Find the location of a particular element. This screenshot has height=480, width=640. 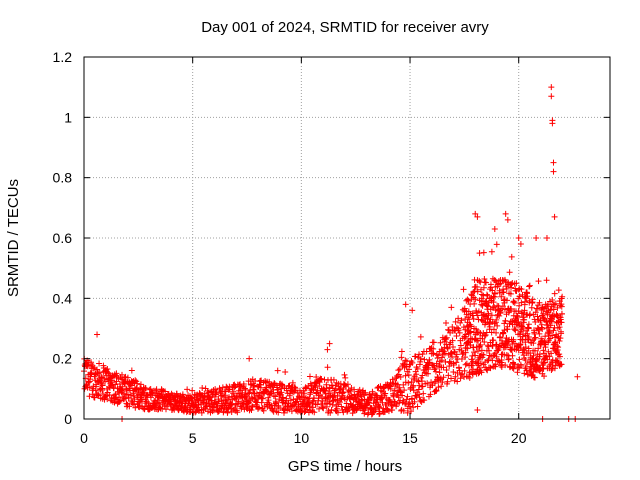

x-tick-label: 0 is located at coordinates (84, 438).